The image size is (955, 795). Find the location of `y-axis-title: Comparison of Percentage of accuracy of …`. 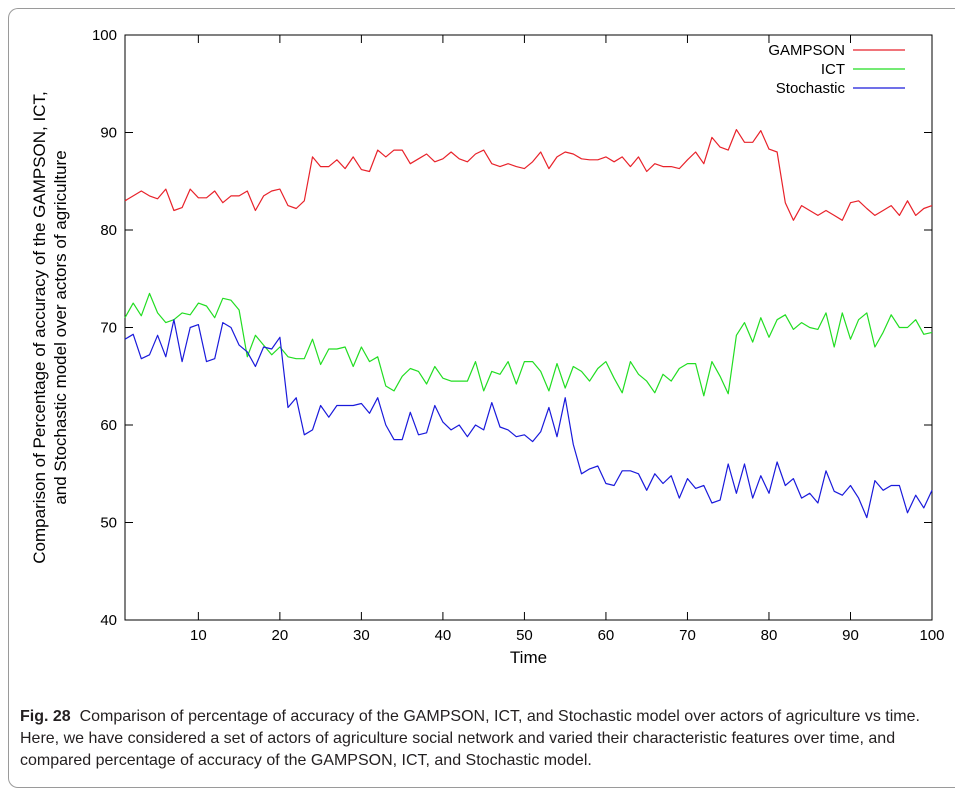

y-axis-title: Comparison of Percentage of accuracy of … is located at coordinates (50, 327).